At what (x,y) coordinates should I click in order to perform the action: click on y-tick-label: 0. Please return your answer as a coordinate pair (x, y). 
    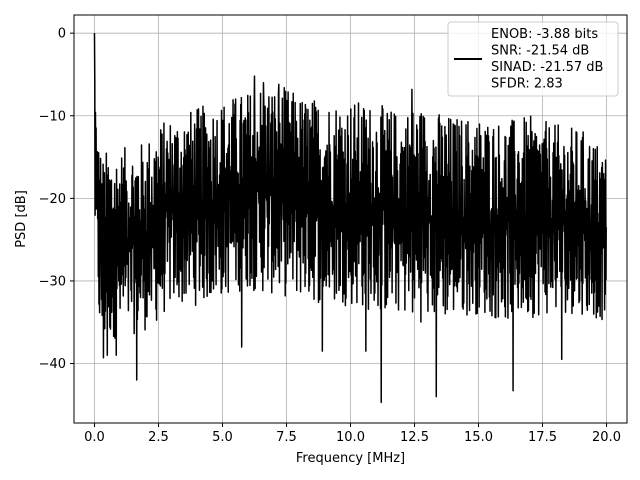
    Looking at the image, I should click on (62, 34).